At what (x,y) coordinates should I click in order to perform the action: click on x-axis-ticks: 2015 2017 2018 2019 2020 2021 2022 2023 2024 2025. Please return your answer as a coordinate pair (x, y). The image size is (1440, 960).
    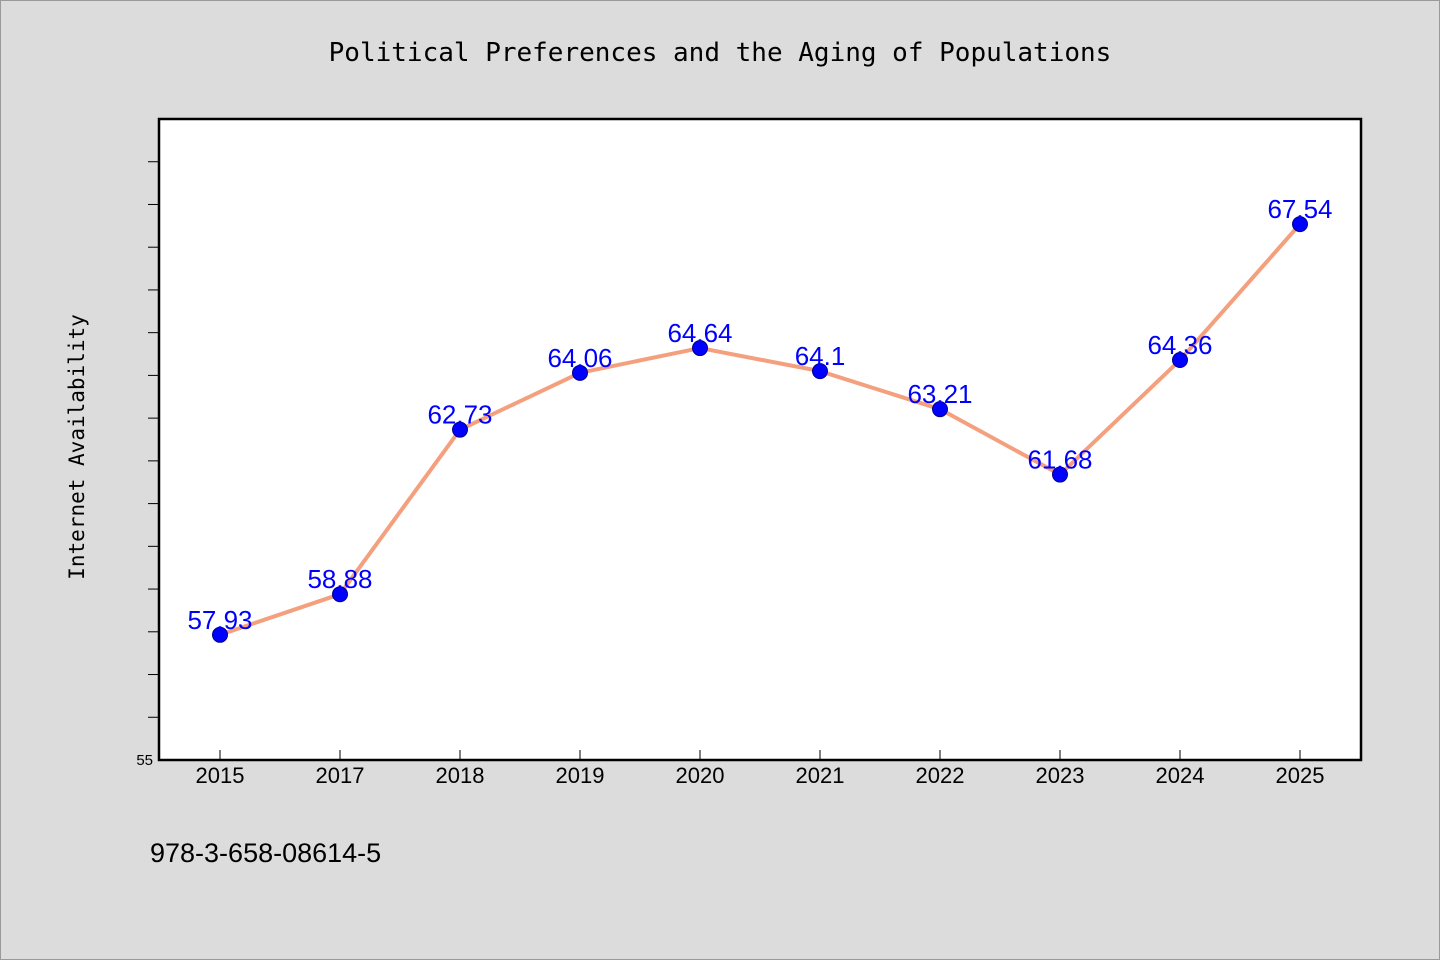
    Looking at the image, I should click on (760, 769).